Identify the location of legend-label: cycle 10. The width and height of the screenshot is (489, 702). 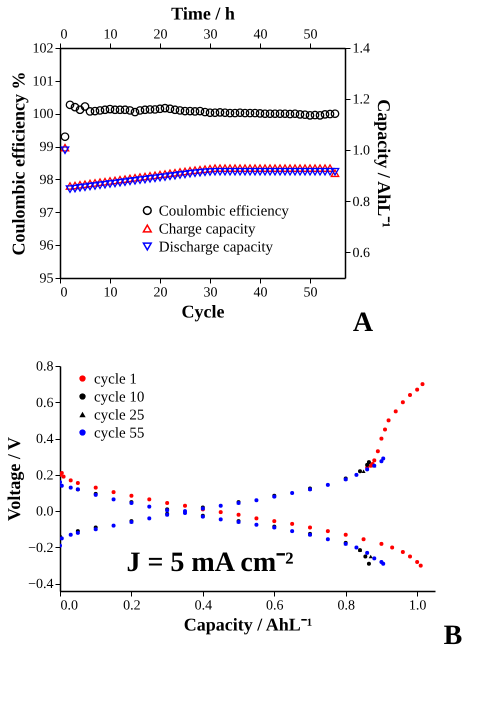
(119, 398).